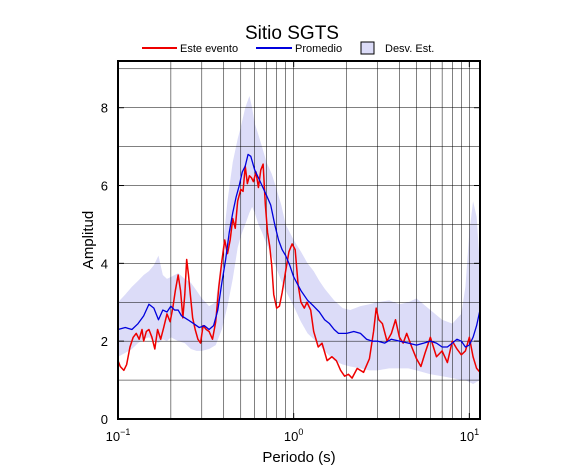 This screenshot has width=586, height=475. Describe the element at coordinates (104, 186) in the screenshot. I see `y-tick-label: 6` at that location.